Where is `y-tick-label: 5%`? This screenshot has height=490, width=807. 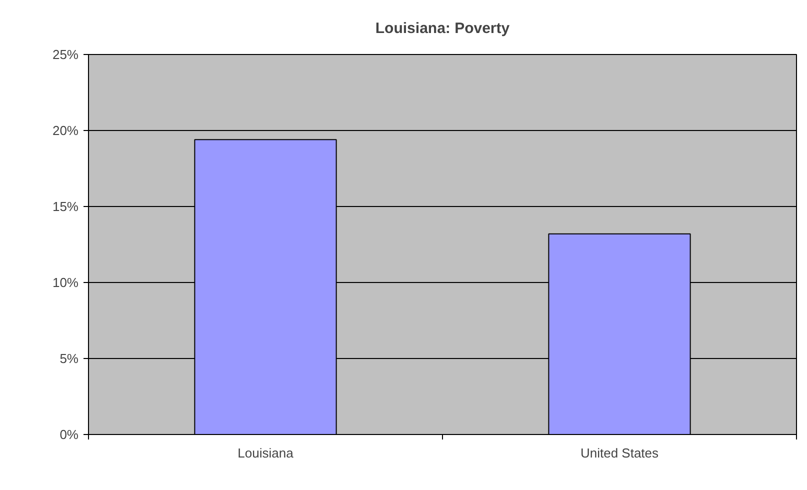
y-tick-label: 5% is located at coordinates (69, 358).